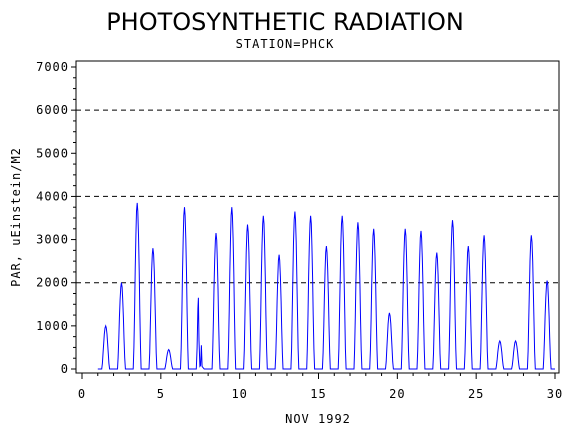 Image resolution: width=570 pixels, height=430 pixels. I want to click on y-axis: 0 1000 2000 3000 4000 5000 6000 7000, so click(56, 218).